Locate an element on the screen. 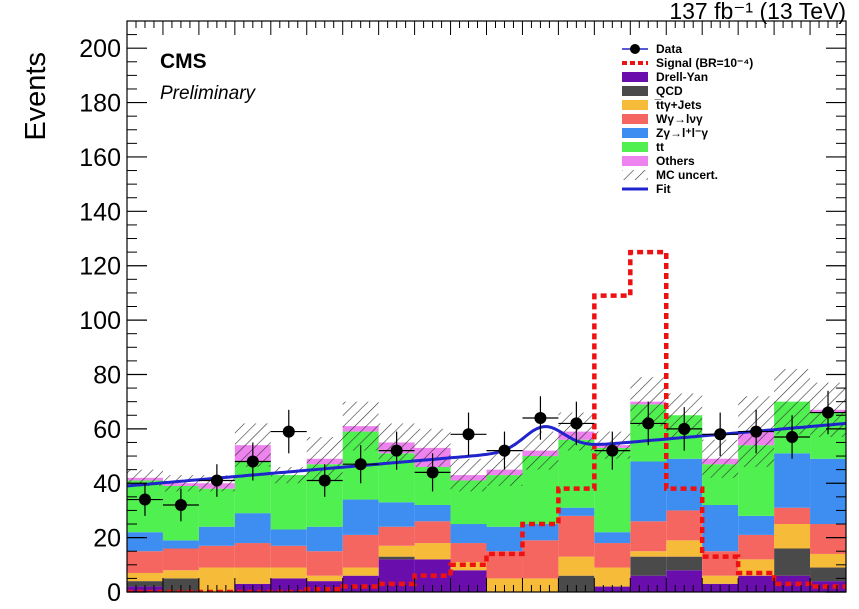  legend-label: t̅tγ+Jets is located at coordinates (678, 105).